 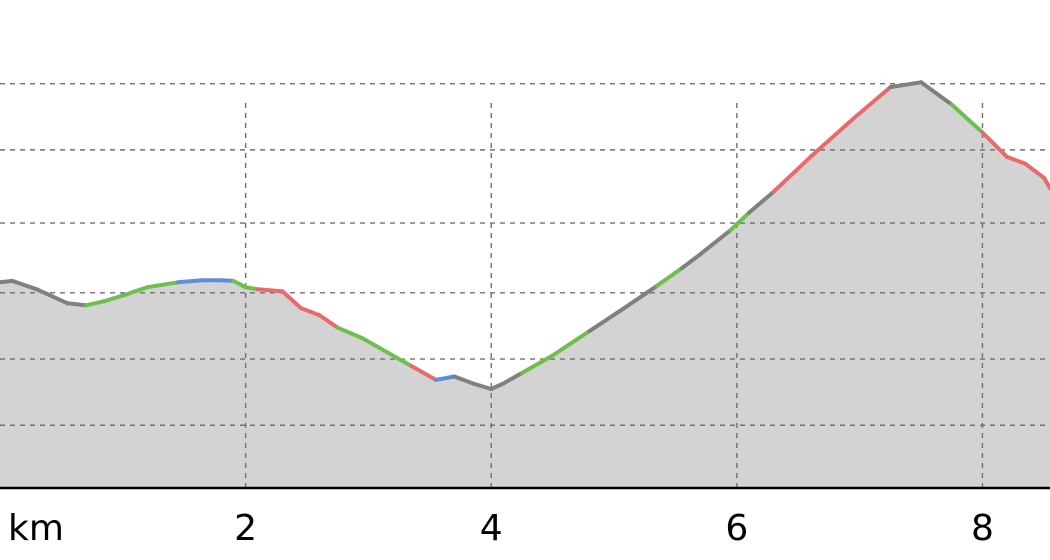 What do you see at coordinates (736, 528) in the screenshot?
I see `x-tick-label-6: 6` at bounding box center [736, 528].